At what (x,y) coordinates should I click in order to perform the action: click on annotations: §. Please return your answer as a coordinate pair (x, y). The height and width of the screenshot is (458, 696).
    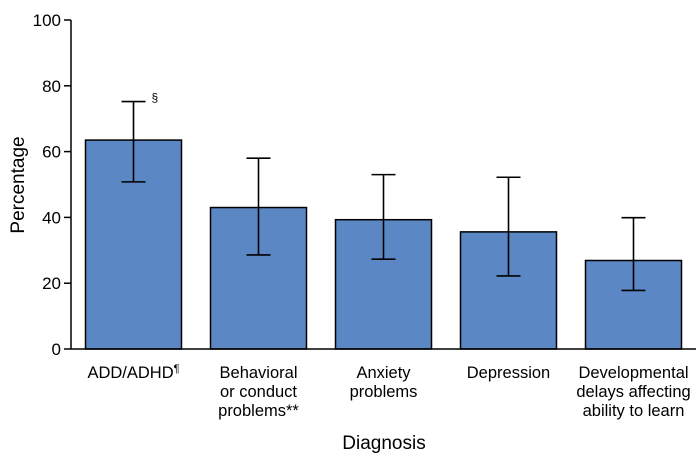
    Looking at the image, I should click on (155, 98).